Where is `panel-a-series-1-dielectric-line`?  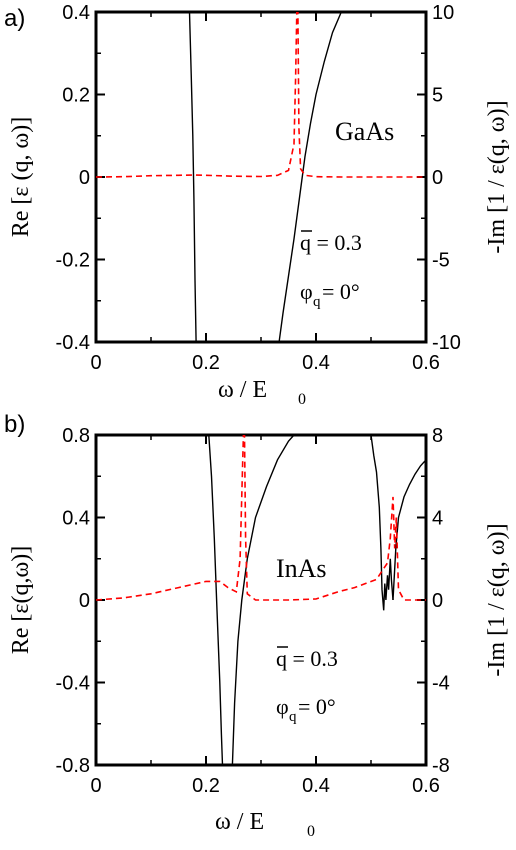 panel-a-series-1-dielectric-line is located at coordinates (310, 177).